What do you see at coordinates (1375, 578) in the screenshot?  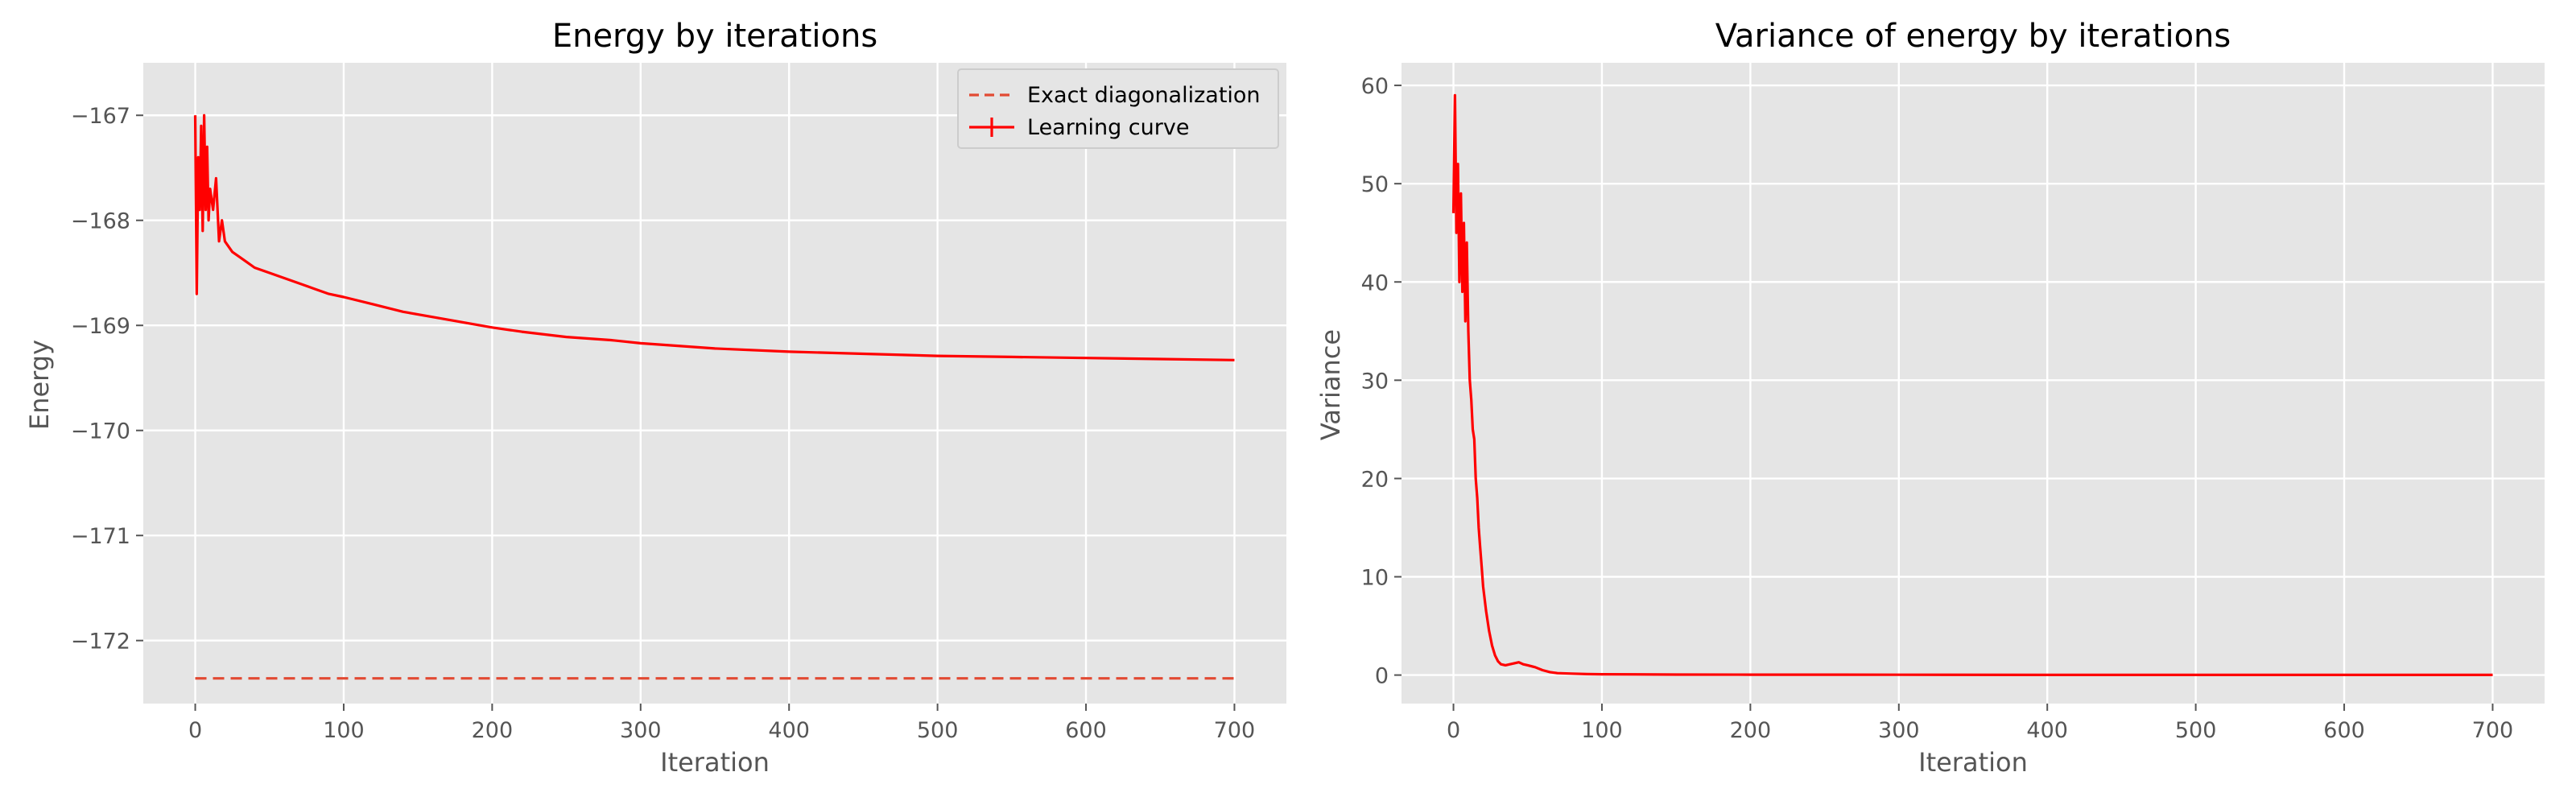 I see `variance-y-tick-label: 10` at bounding box center [1375, 578].